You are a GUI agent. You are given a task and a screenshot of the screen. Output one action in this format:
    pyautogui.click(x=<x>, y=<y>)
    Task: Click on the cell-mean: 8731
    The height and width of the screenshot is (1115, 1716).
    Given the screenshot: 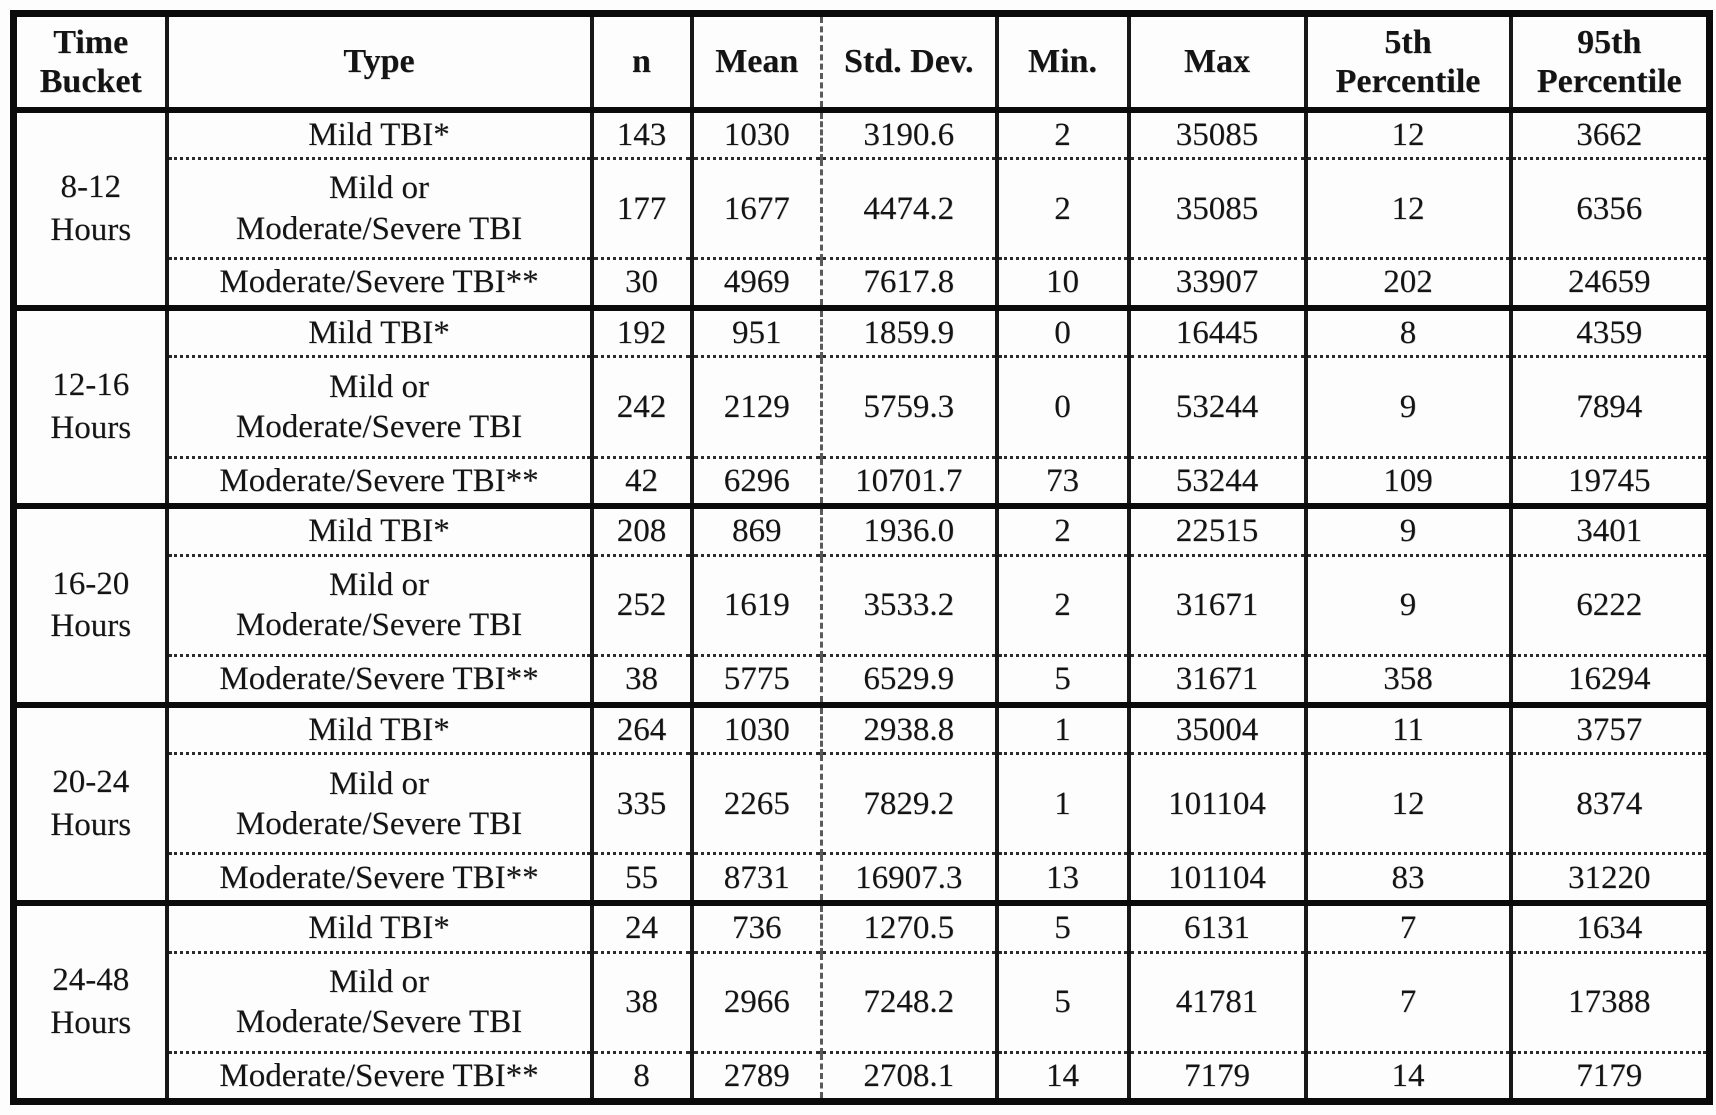 What is the action you would take?
    pyautogui.click(x=756, y=877)
    